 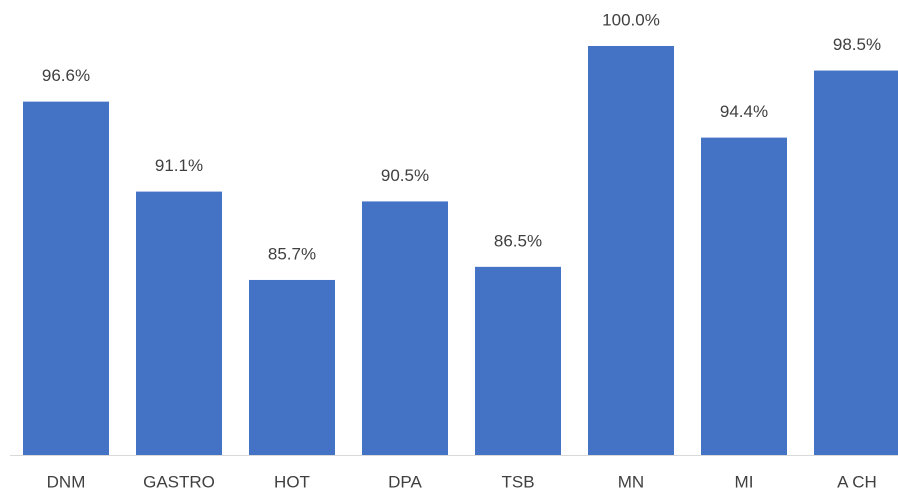 I want to click on value-label: 90.5%, so click(x=405, y=175).